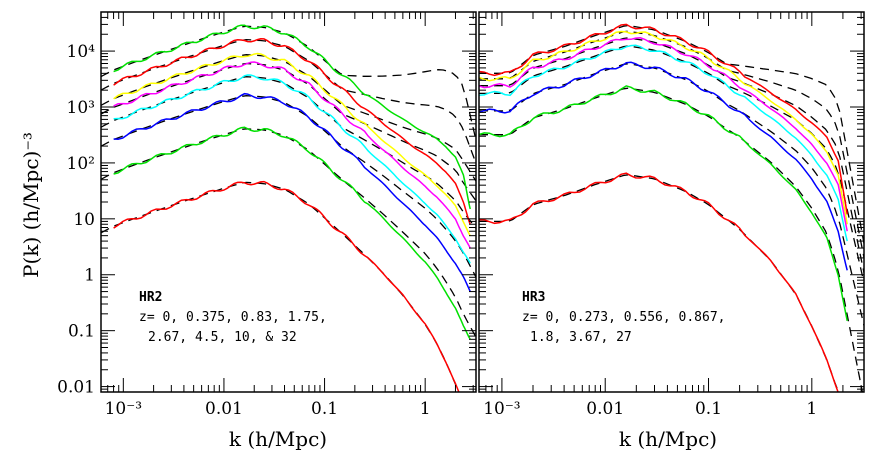 The height and width of the screenshot is (463, 872). I want to click on y-axis-title: P(k) (h/Mpc)⁻³, so click(31, 205).